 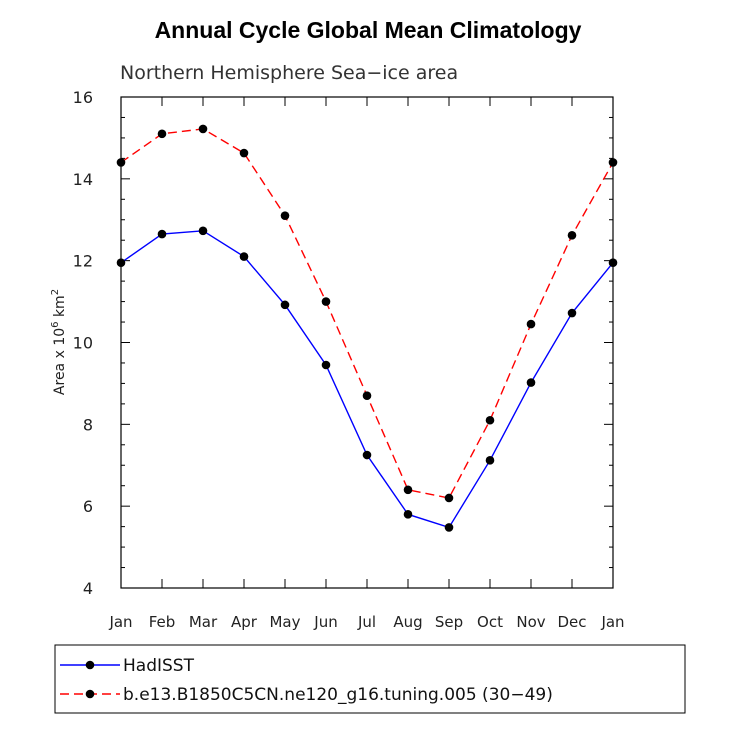 What do you see at coordinates (83, 97) in the screenshot?
I see `y-tick-label: 16` at bounding box center [83, 97].